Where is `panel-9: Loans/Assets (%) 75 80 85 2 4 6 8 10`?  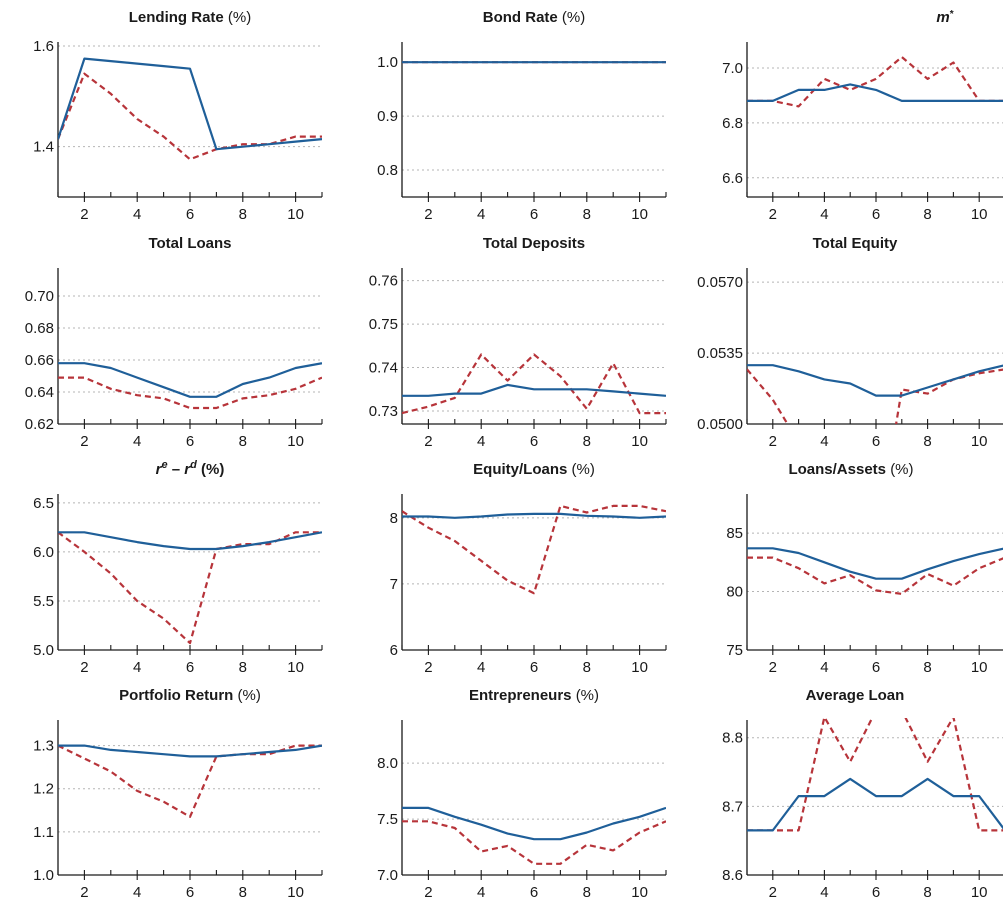 panel-9: Loans/Assets (%) 75 80 85 2 4 6 8 10 is located at coordinates (864, 568).